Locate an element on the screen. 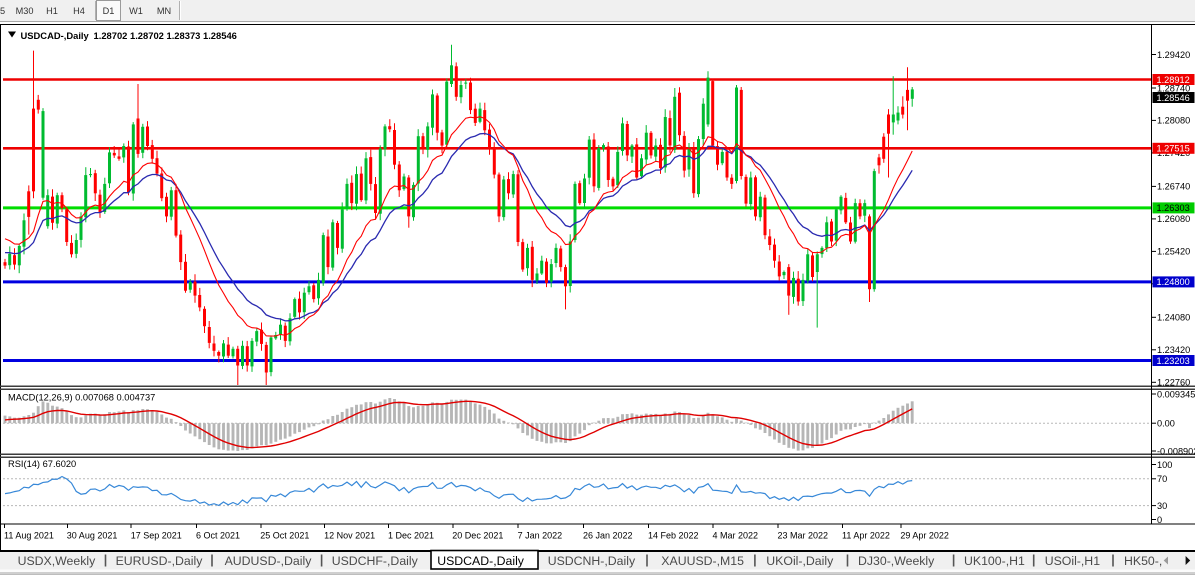 This screenshot has width=1195, height=575. svg-text: 1.26303 is located at coordinates (1173, 208).